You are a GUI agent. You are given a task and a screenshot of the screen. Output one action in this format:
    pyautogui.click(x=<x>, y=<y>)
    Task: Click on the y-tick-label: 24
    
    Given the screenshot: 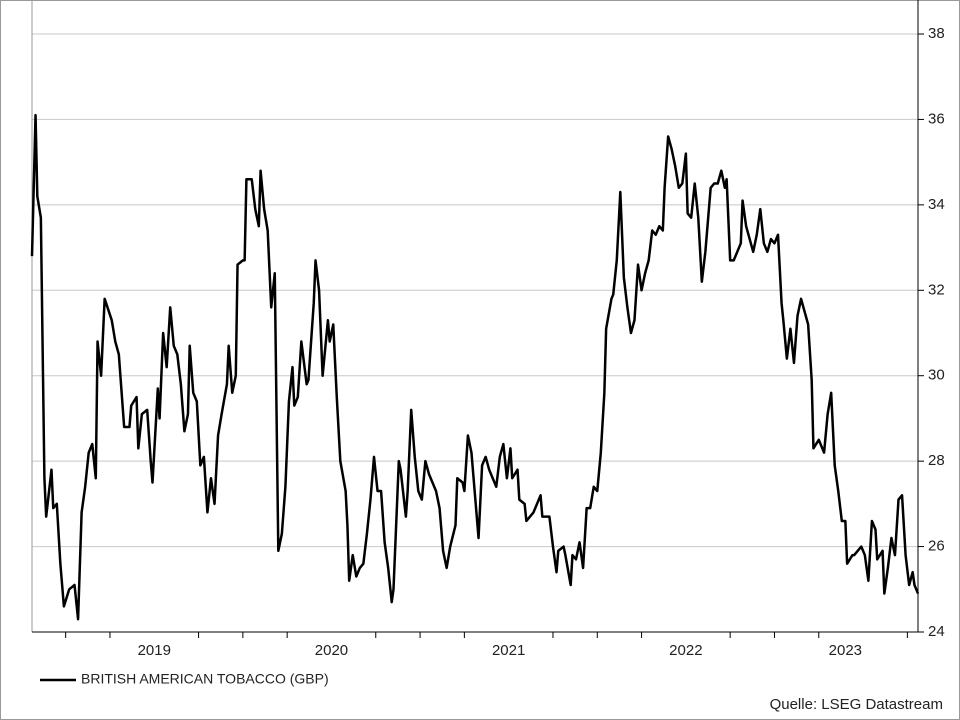 What is the action you would take?
    pyautogui.click(x=936, y=631)
    